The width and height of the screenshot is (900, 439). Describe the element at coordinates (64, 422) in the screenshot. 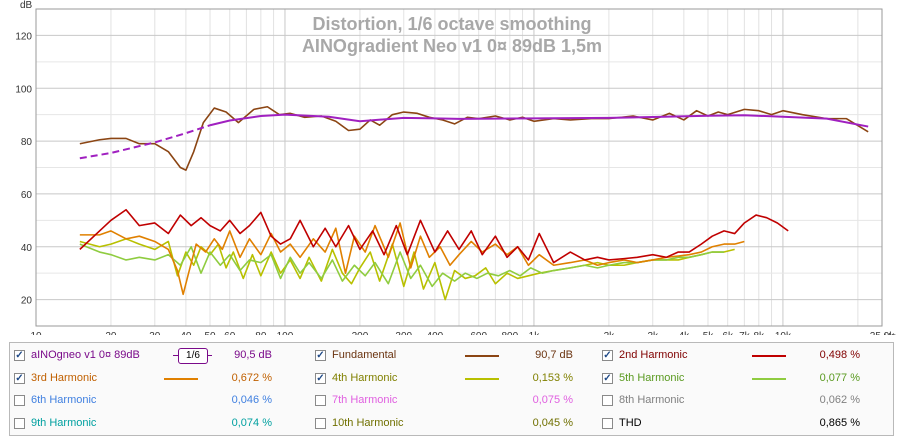

I see `legend-label: 9th Harmonic` at that location.